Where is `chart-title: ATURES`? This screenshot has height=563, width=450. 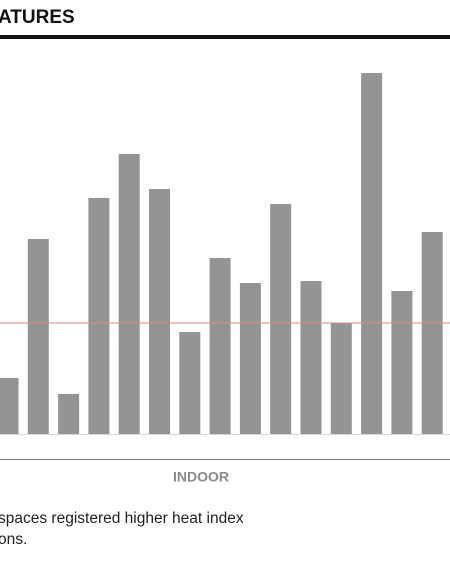
chart-title: ATURES is located at coordinates (37, 17).